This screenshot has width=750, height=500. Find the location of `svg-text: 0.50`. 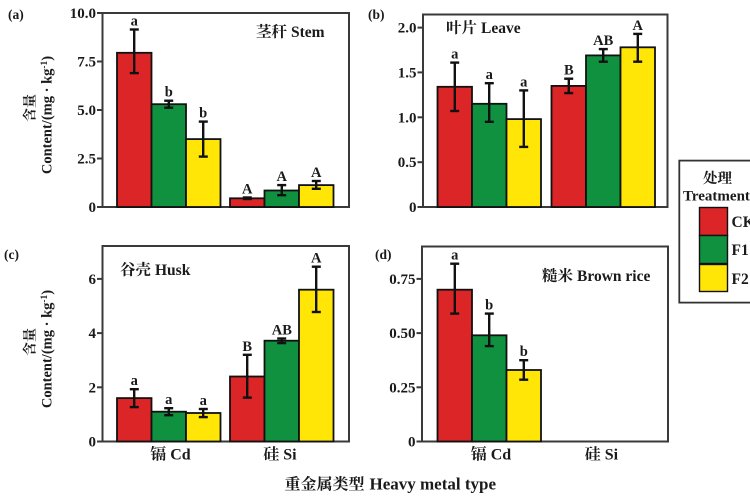

svg-text: 0.50 is located at coordinates (402, 334).